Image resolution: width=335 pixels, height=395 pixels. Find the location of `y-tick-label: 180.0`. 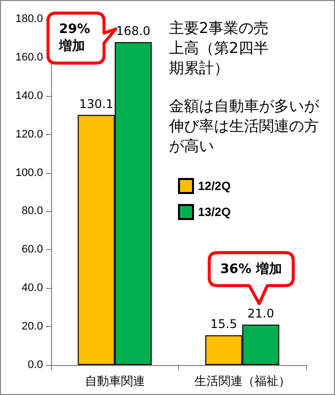

y-tick-label: 180.0 is located at coordinates (29, 19).